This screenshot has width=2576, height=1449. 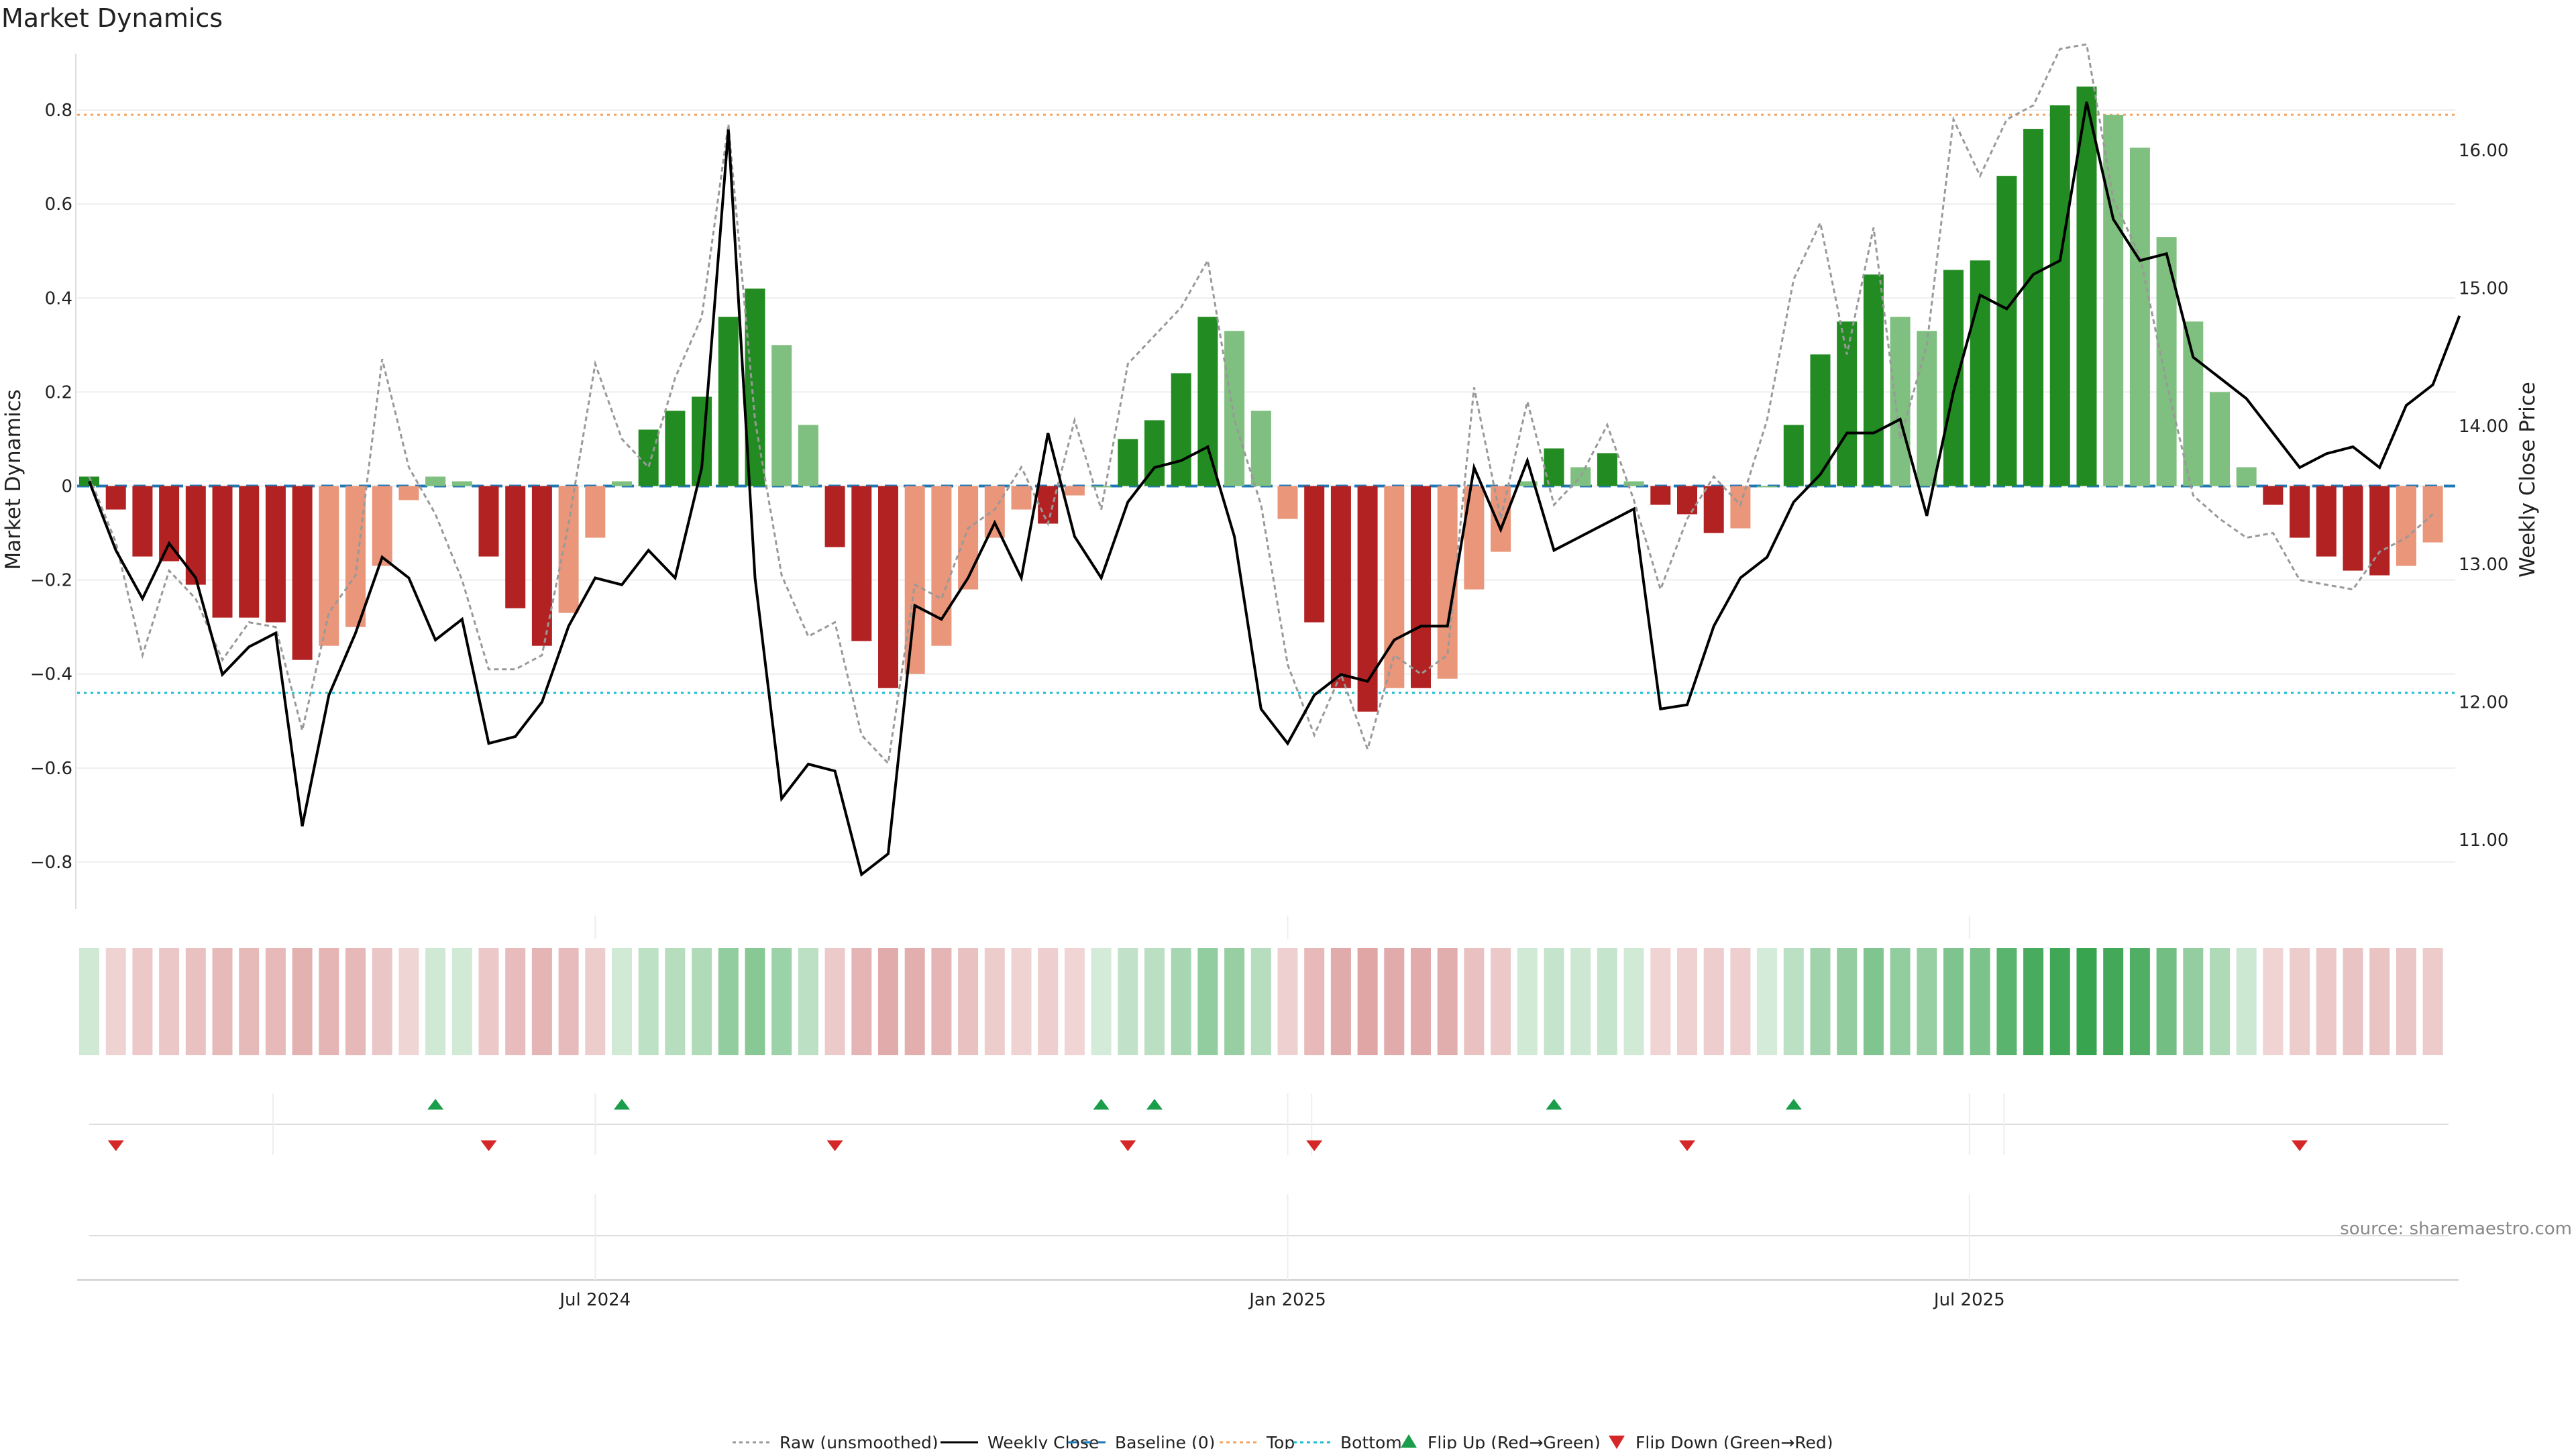 I want to click on left-tick-label: −0.2, so click(x=51, y=581).